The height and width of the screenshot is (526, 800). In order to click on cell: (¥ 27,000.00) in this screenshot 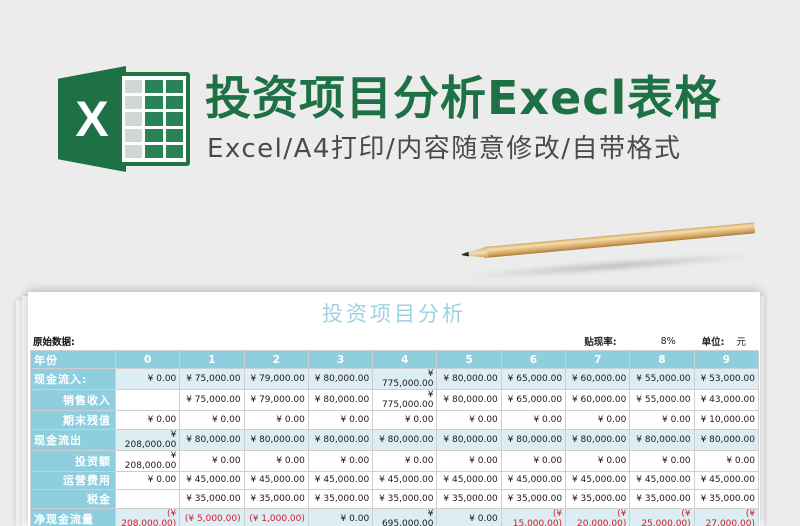, I will do `click(726, 516)`.